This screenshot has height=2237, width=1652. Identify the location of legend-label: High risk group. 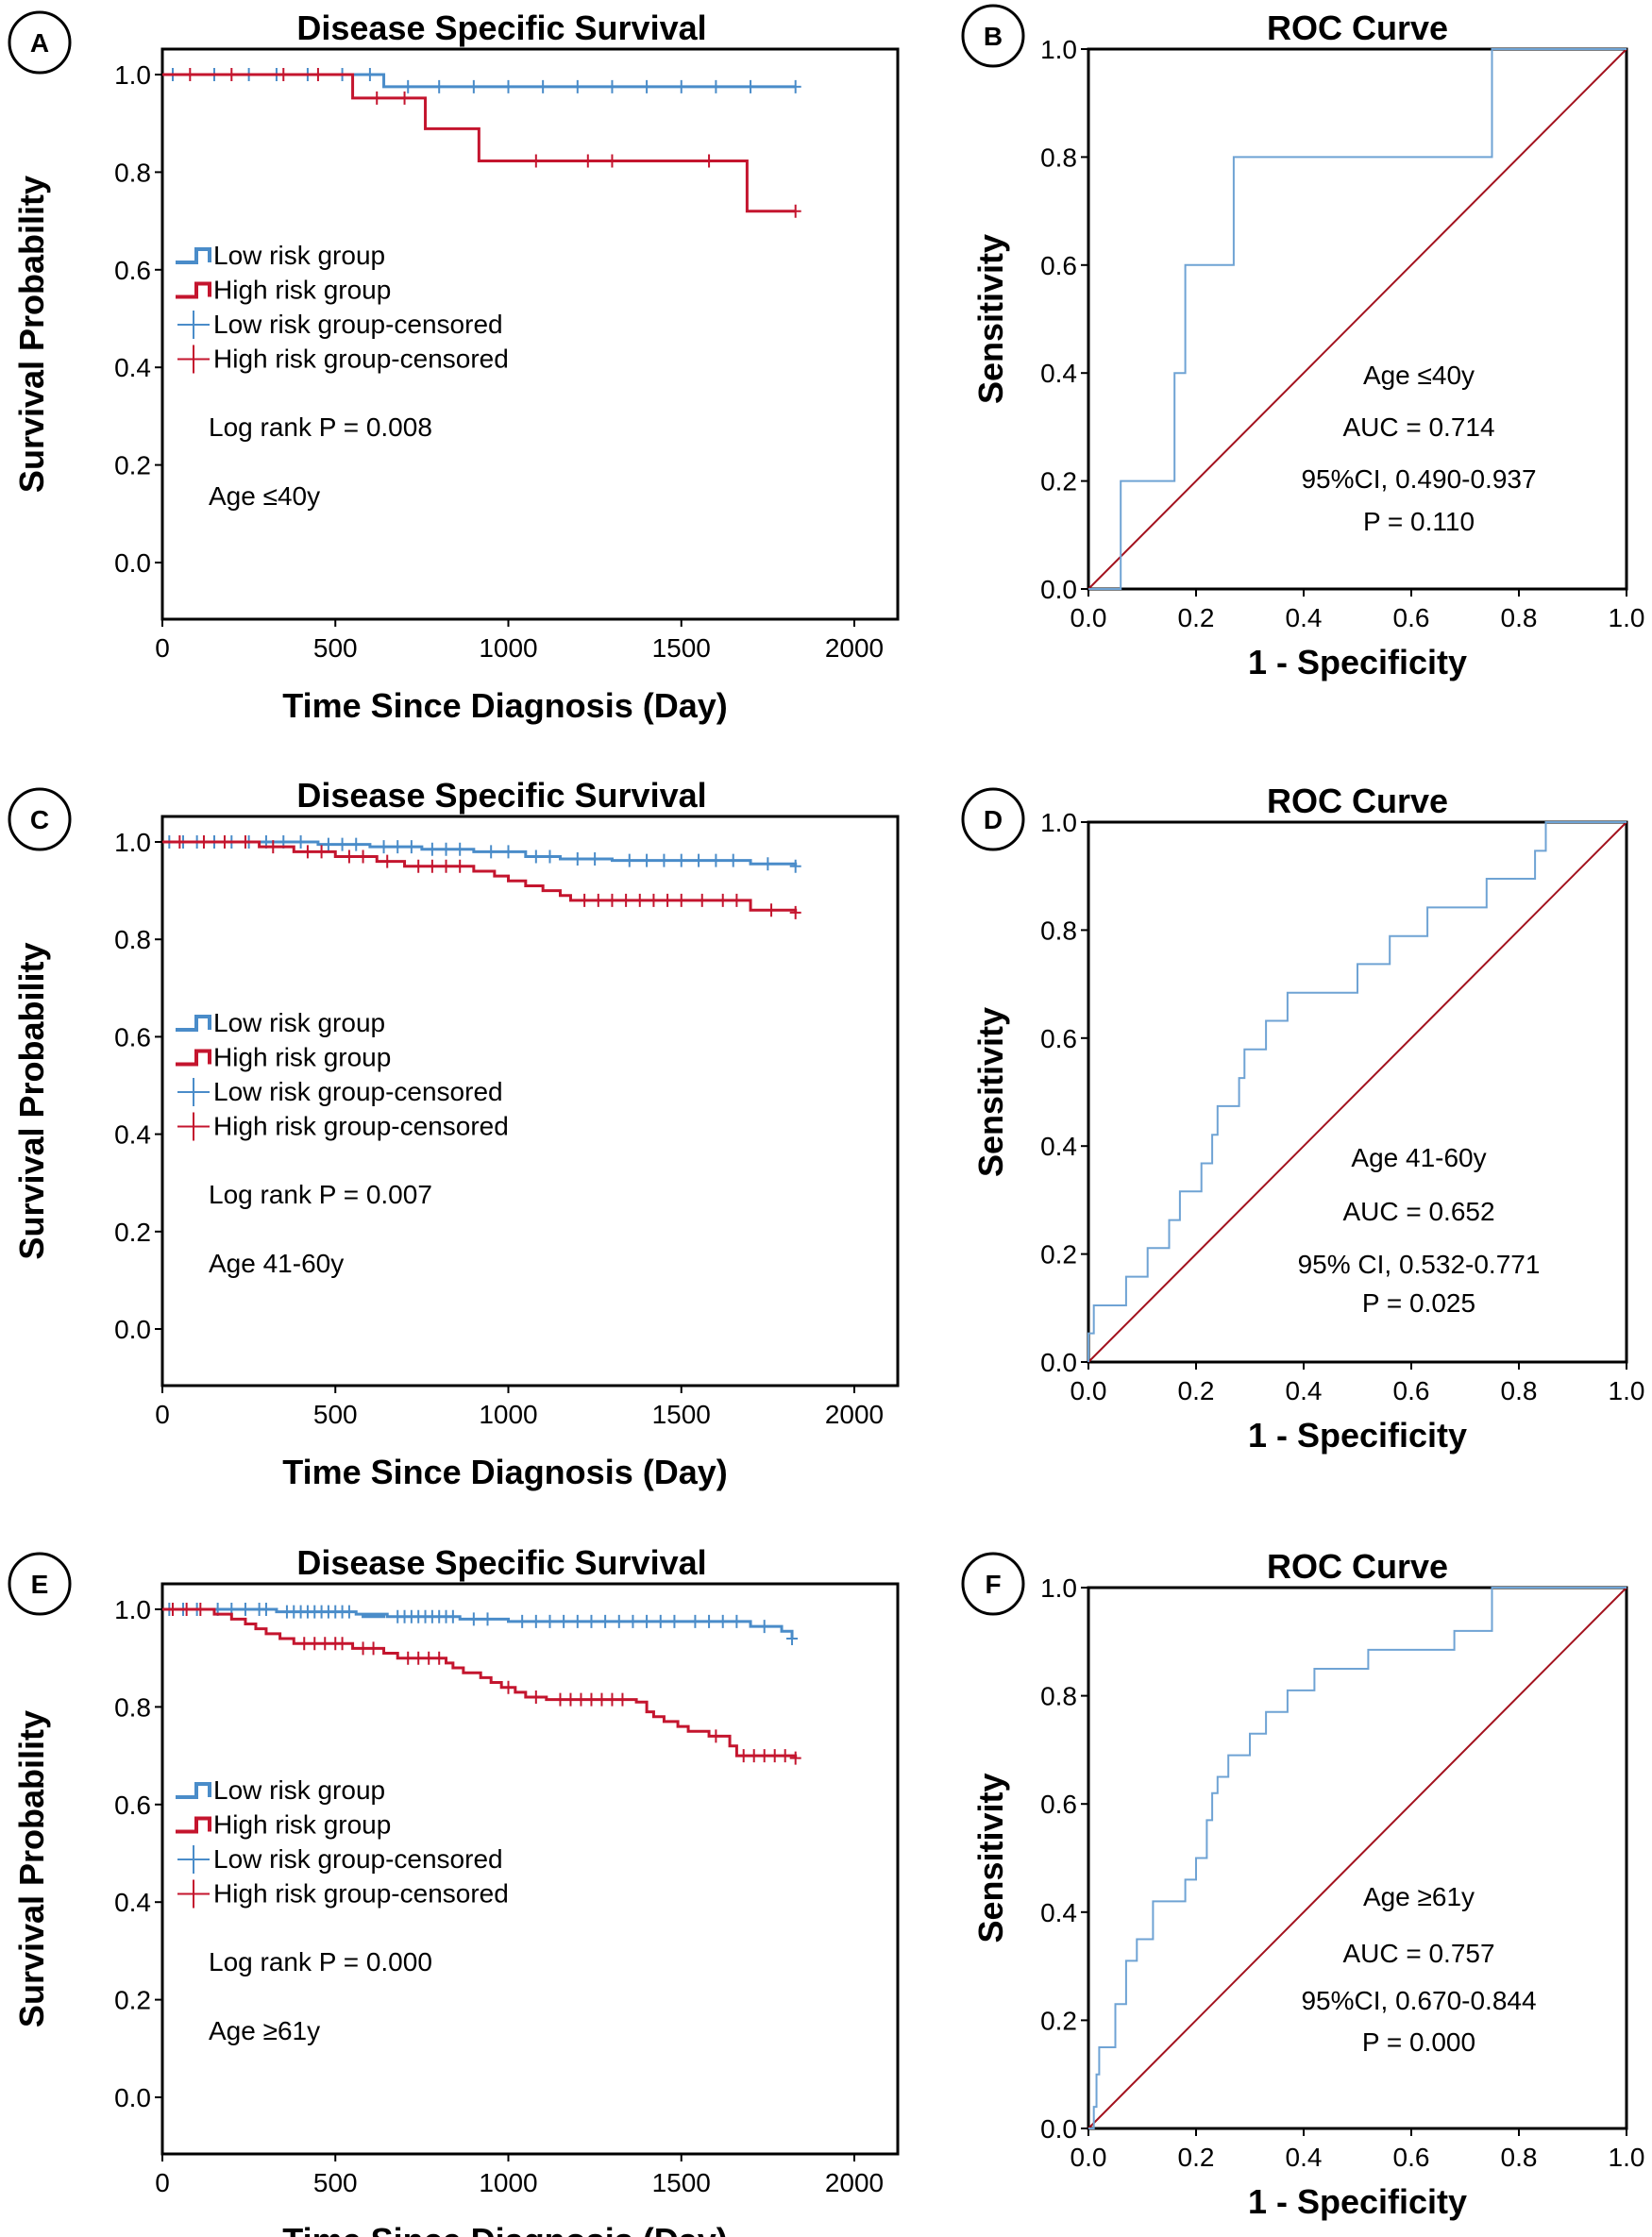
(302, 1057).